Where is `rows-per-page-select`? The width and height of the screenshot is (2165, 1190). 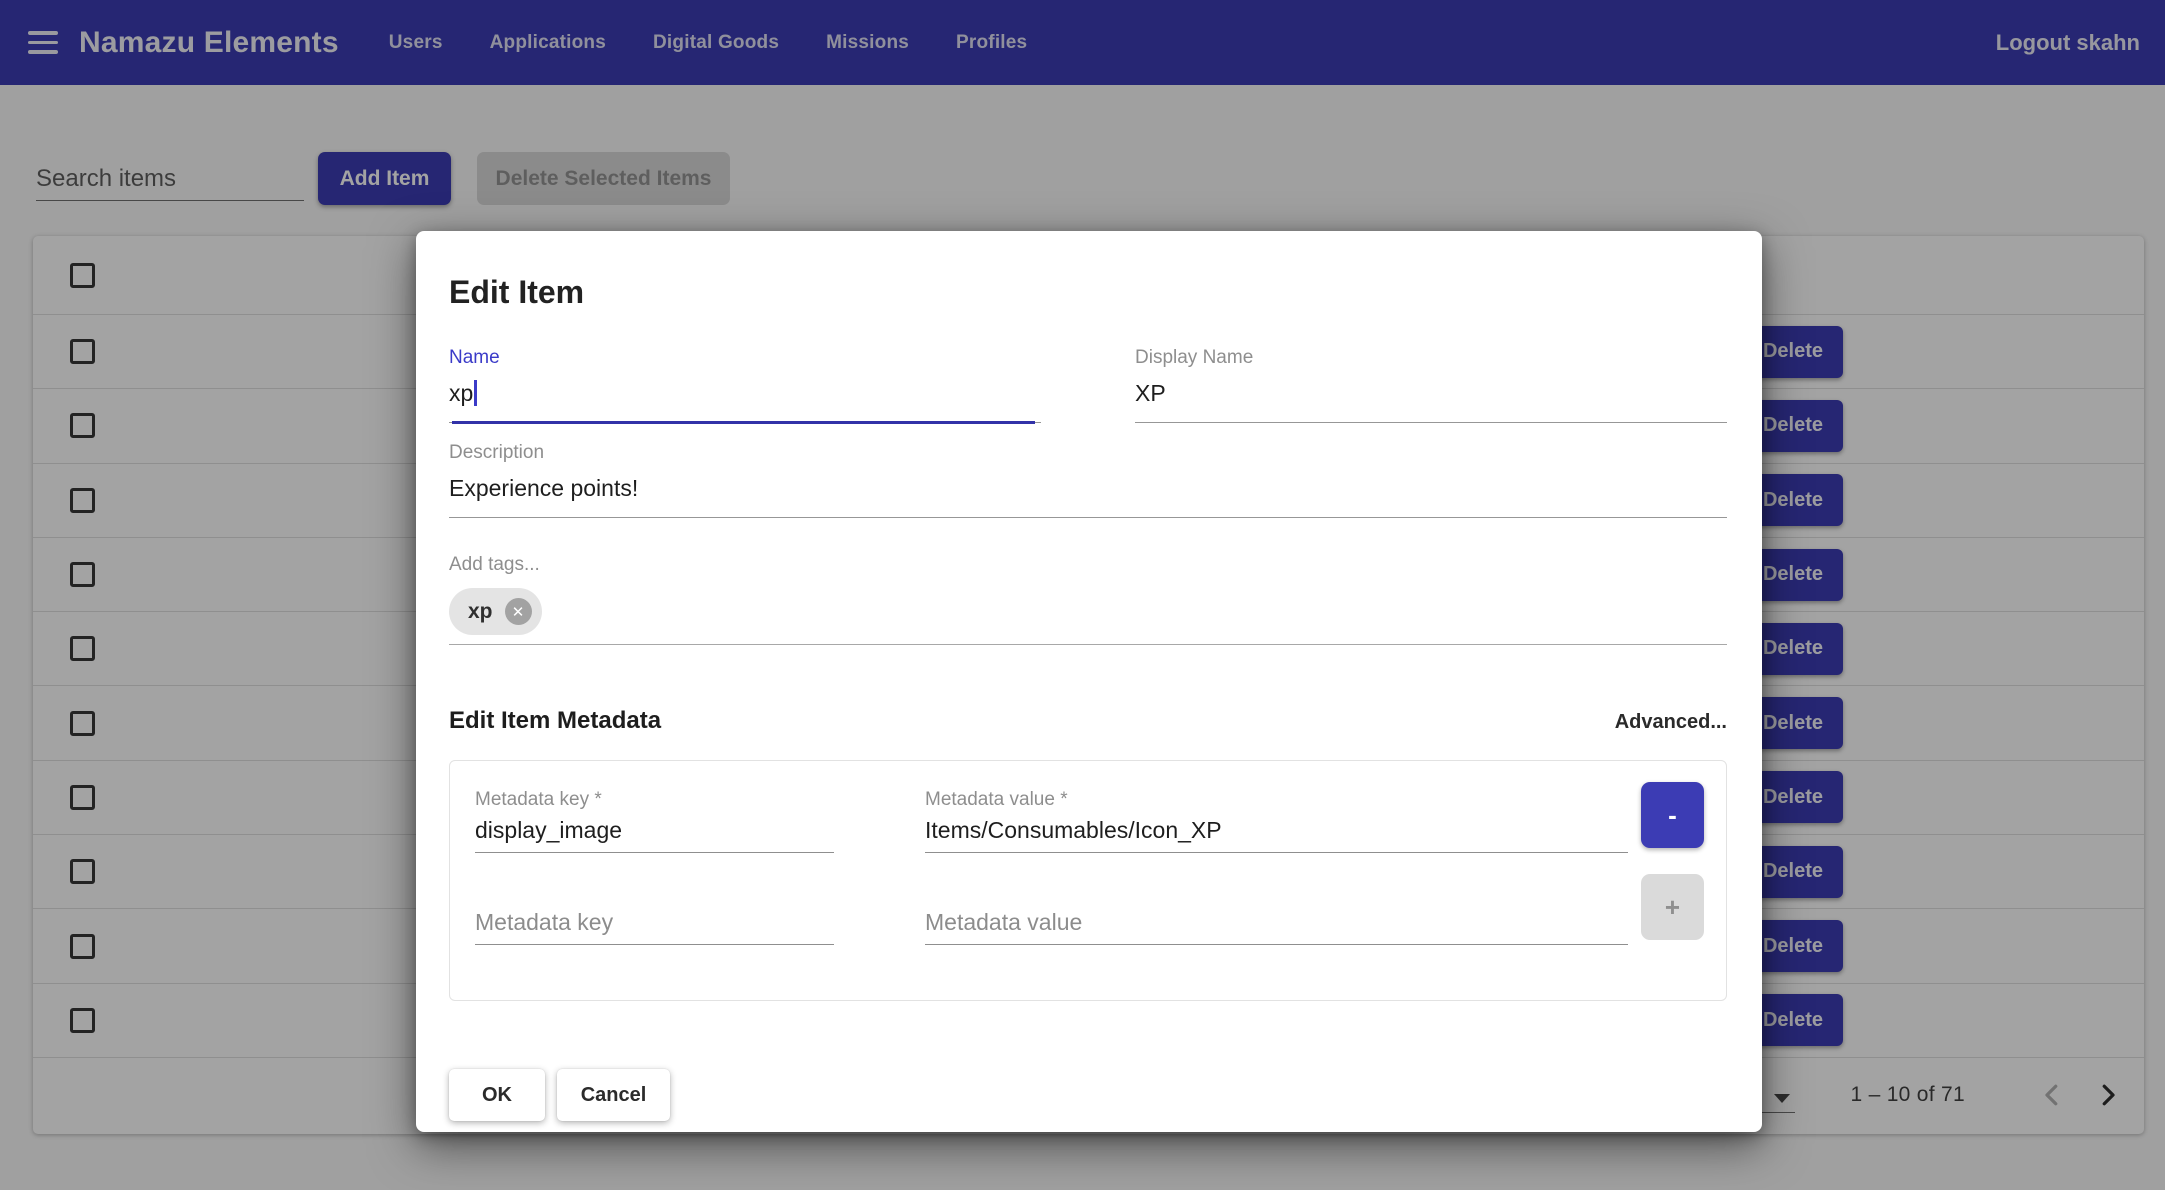
rows-per-page-select is located at coordinates (1772, 1095).